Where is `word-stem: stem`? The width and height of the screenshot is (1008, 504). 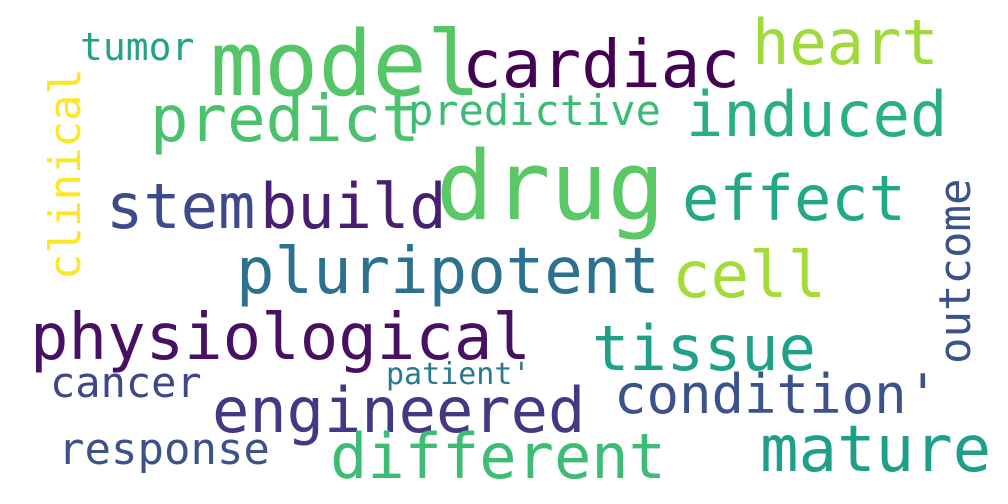 word-stem: stem is located at coordinates (181, 206).